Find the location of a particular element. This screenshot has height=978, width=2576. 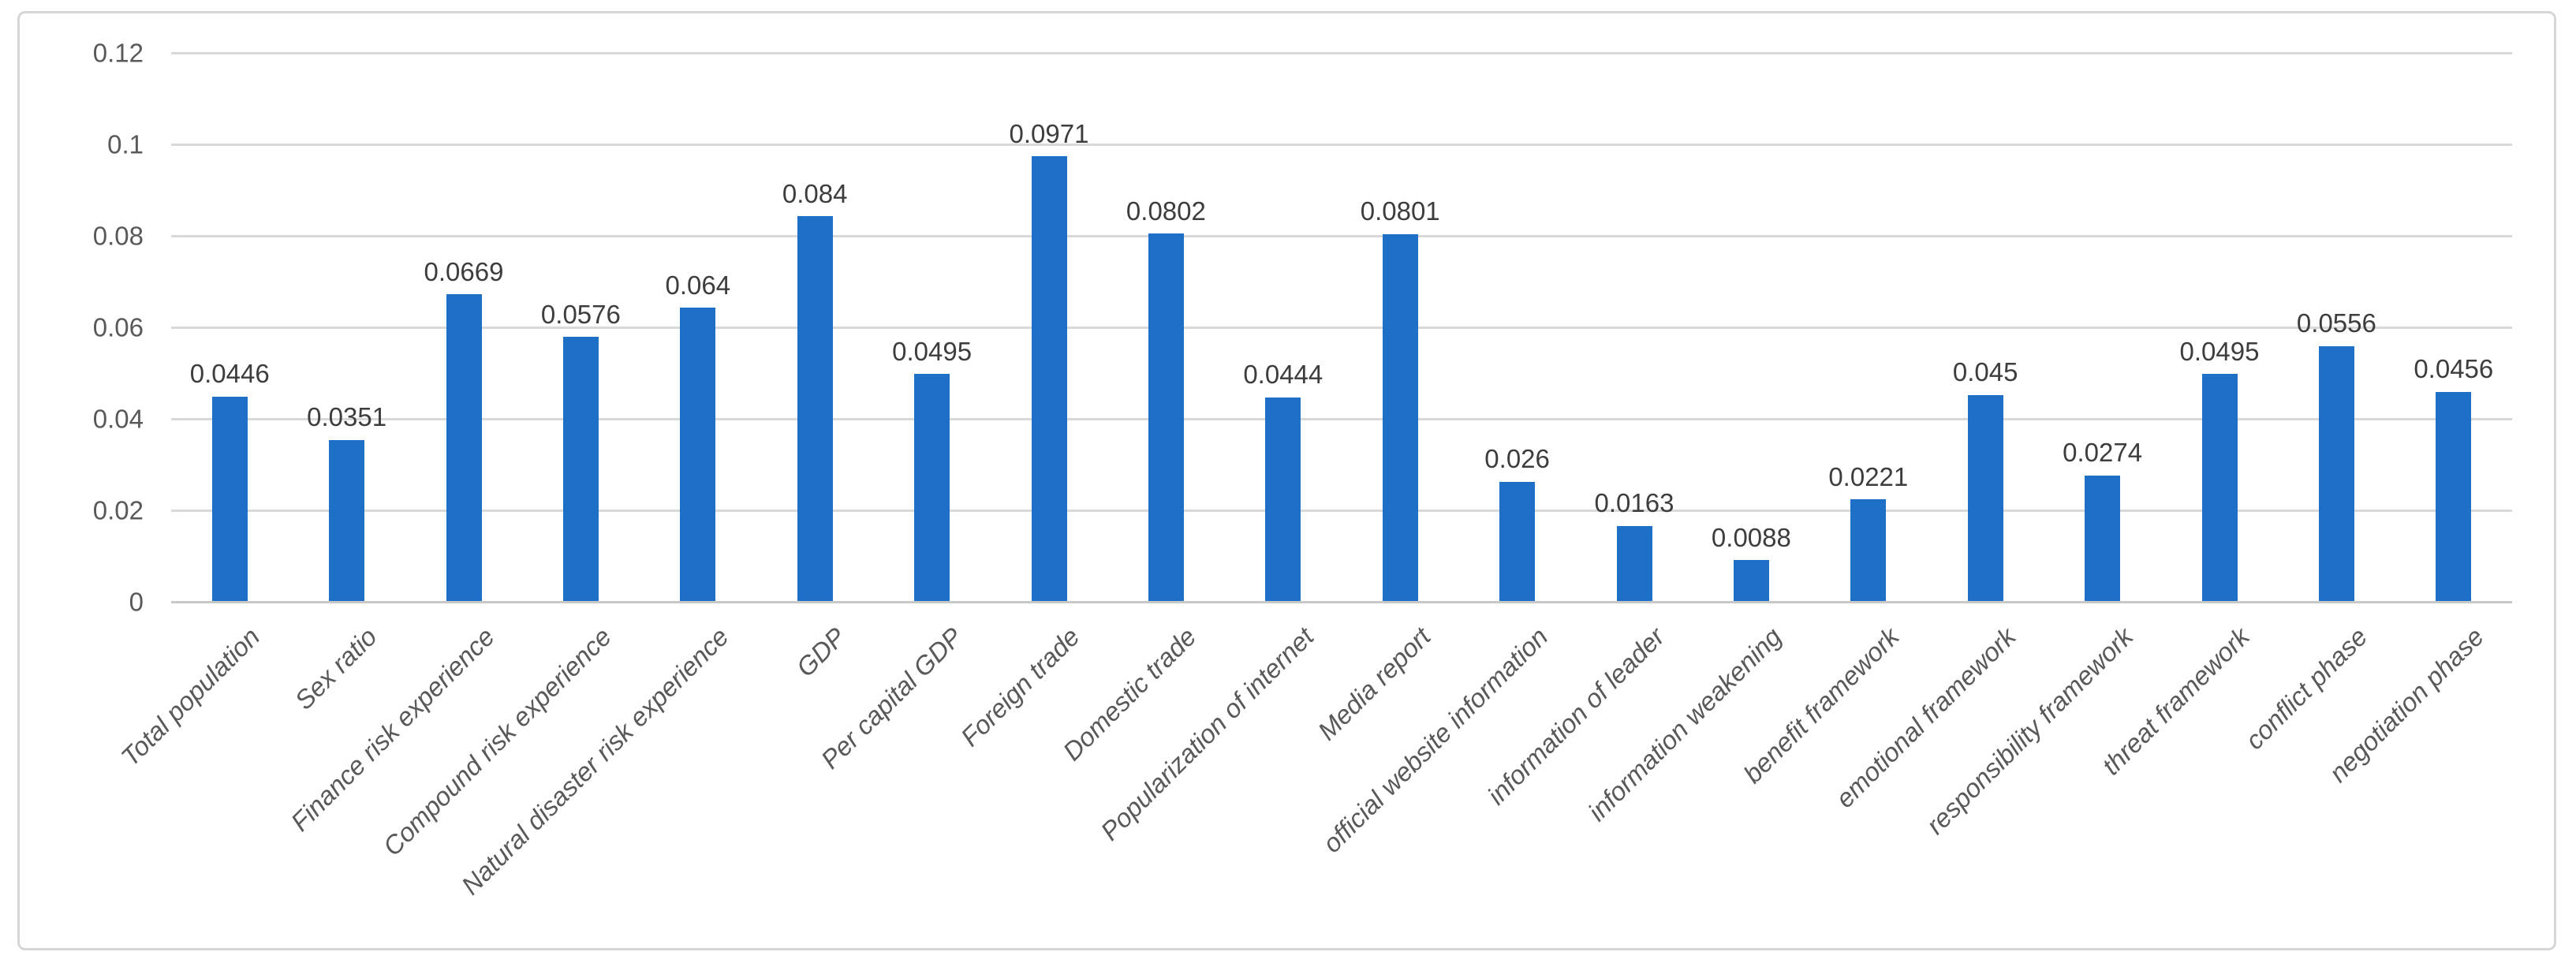

value-label: 0.0456 is located at coordinates (2454, 369).